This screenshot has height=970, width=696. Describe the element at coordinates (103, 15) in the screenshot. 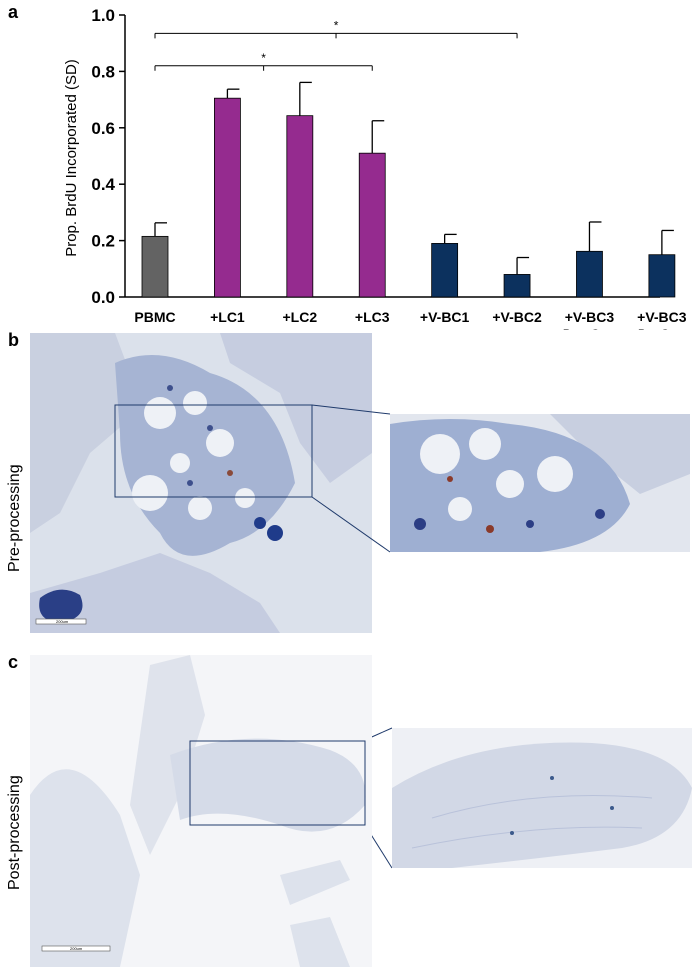

I see `y-tick-label: 1.0` at that location.